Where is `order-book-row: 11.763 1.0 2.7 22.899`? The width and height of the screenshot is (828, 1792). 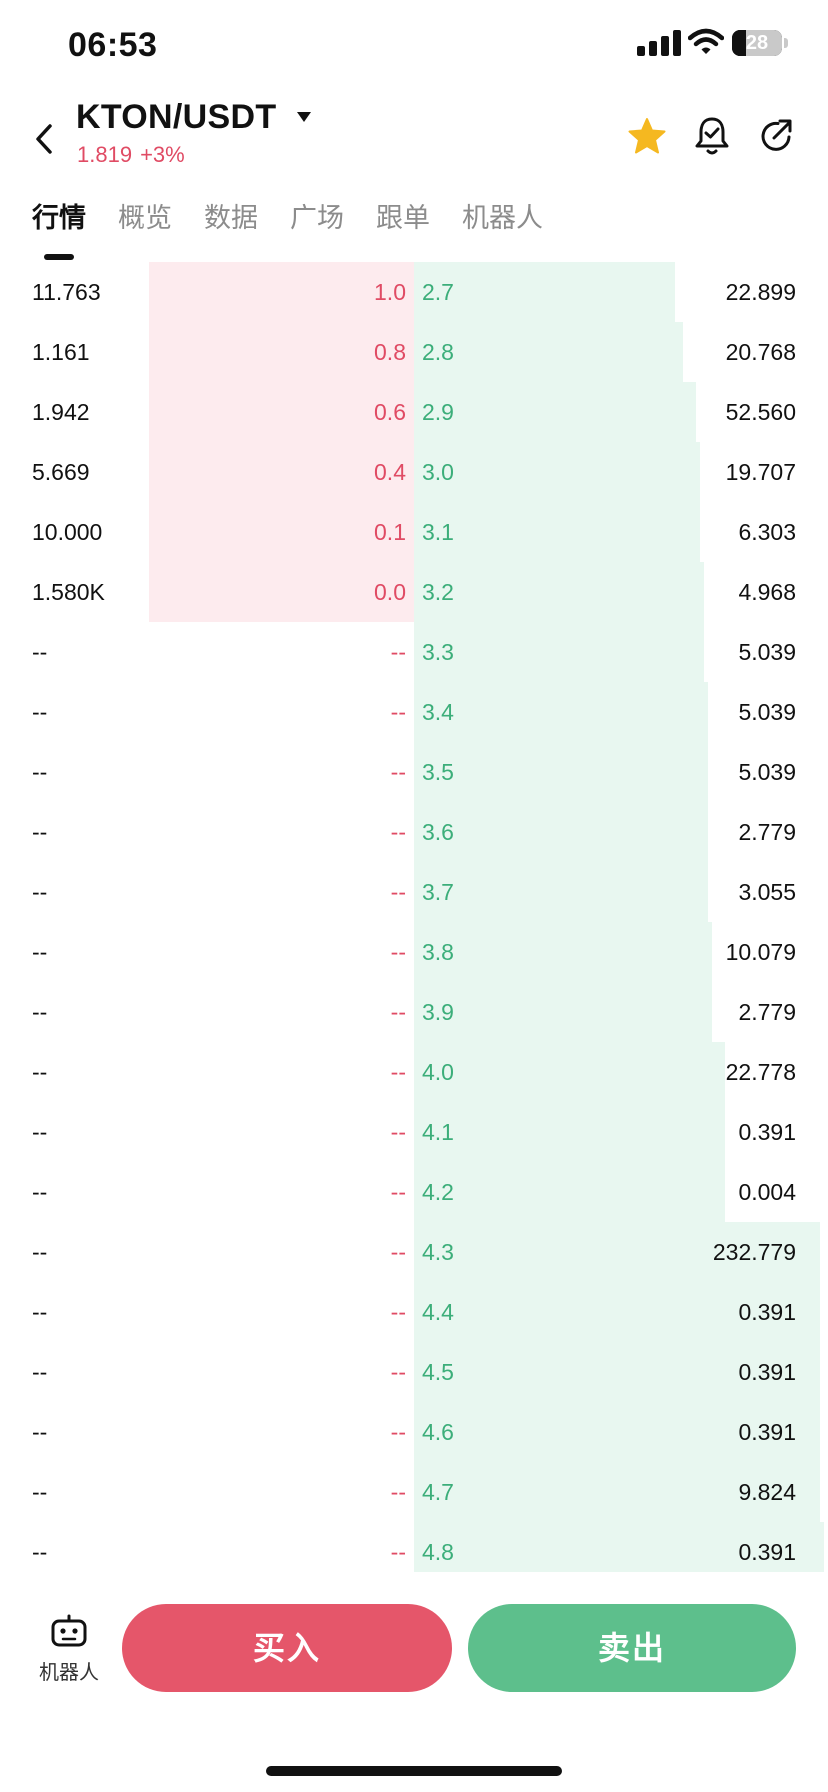 order-book-row: 11.763 1.0 2.7 22.899 is located at coordinates (414, 292).